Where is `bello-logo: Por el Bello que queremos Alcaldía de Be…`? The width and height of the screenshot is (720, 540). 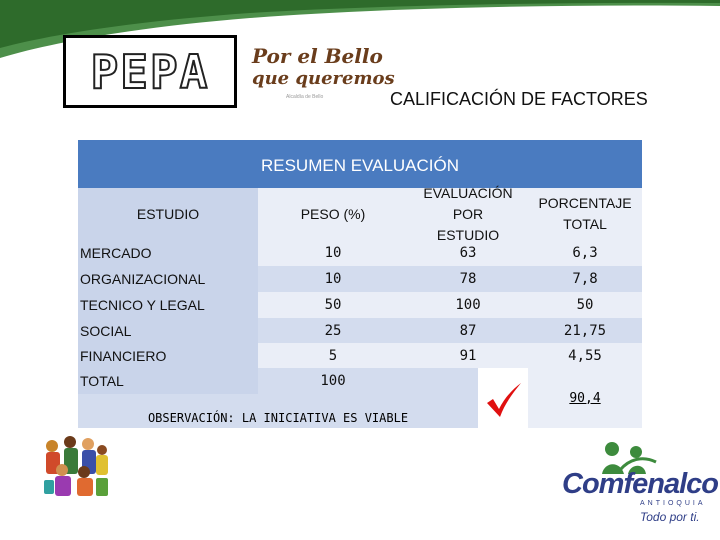
bello-logo: Por el Bello que queremos Alcaldía de Be… is located at coordinates (321, 72).